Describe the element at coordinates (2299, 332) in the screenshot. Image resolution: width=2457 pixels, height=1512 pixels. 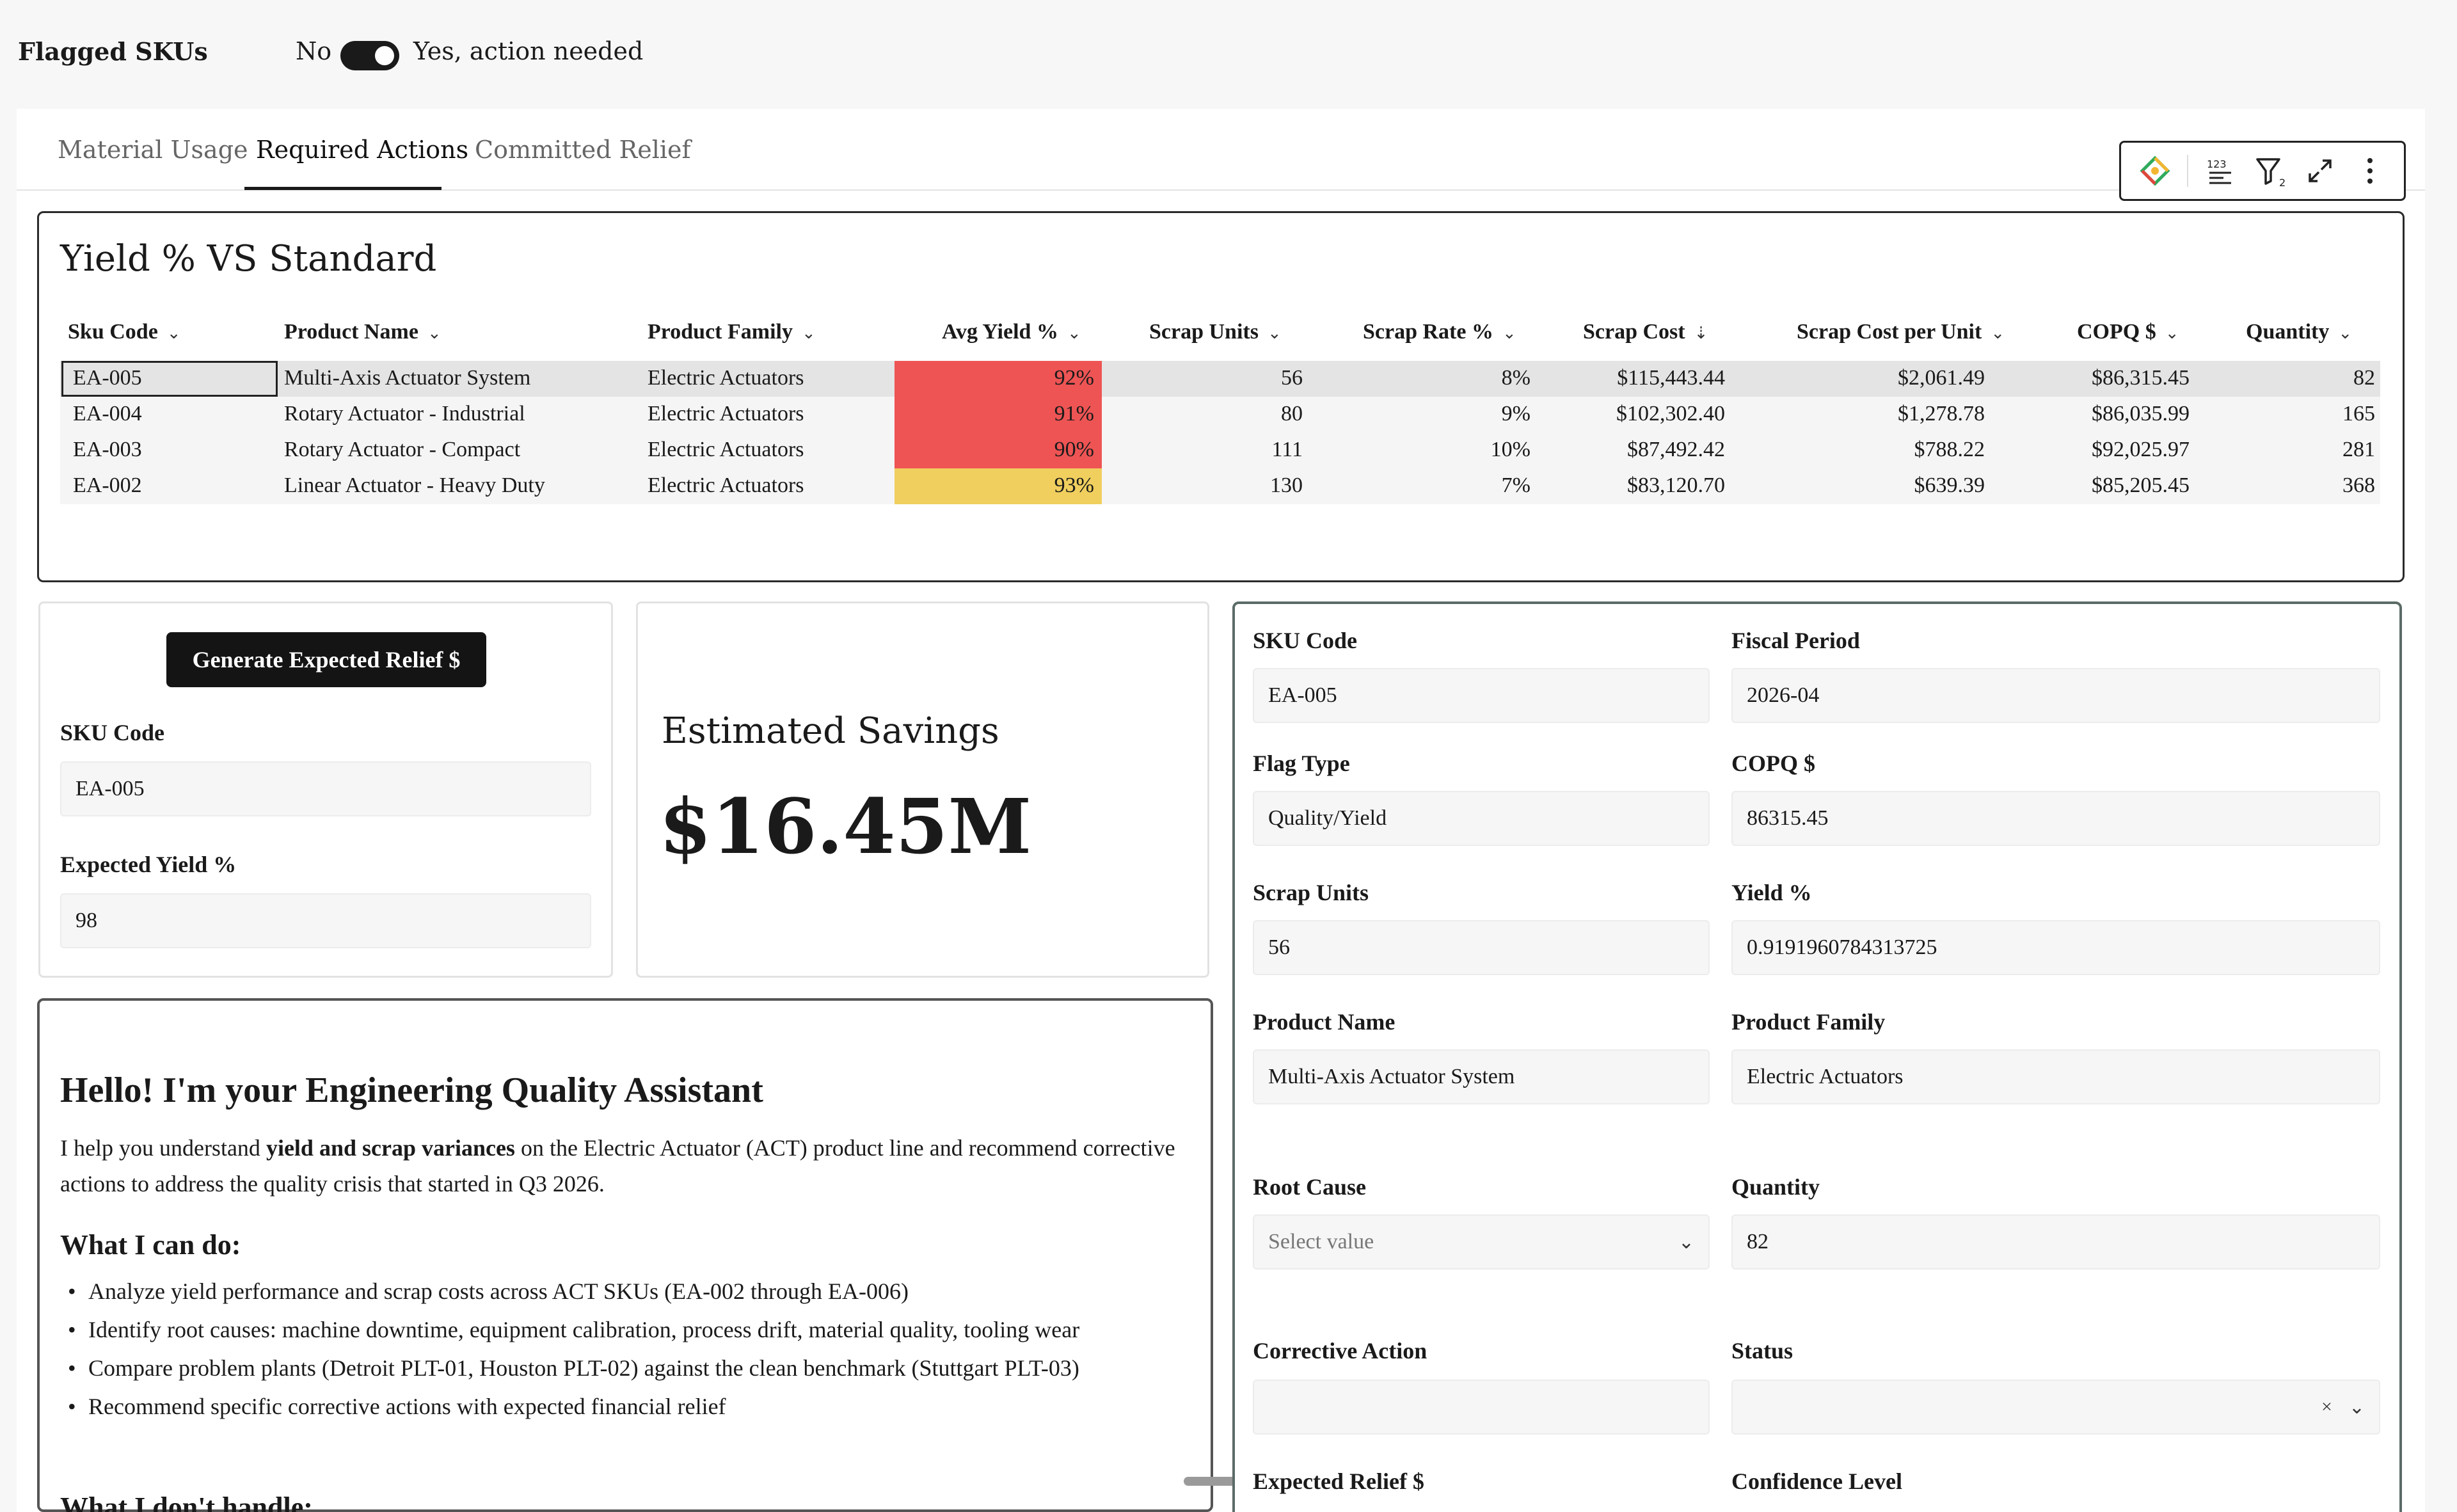
I see `col-header-quantity: Quantity ⌄` at that location.